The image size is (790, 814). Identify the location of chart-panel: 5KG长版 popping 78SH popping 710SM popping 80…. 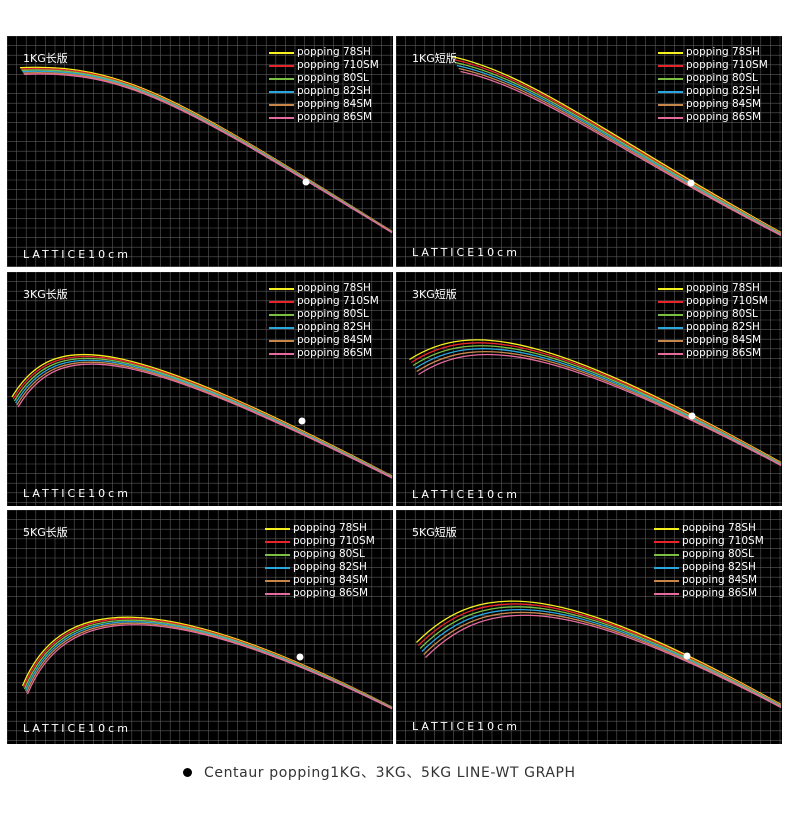
(200, 627).